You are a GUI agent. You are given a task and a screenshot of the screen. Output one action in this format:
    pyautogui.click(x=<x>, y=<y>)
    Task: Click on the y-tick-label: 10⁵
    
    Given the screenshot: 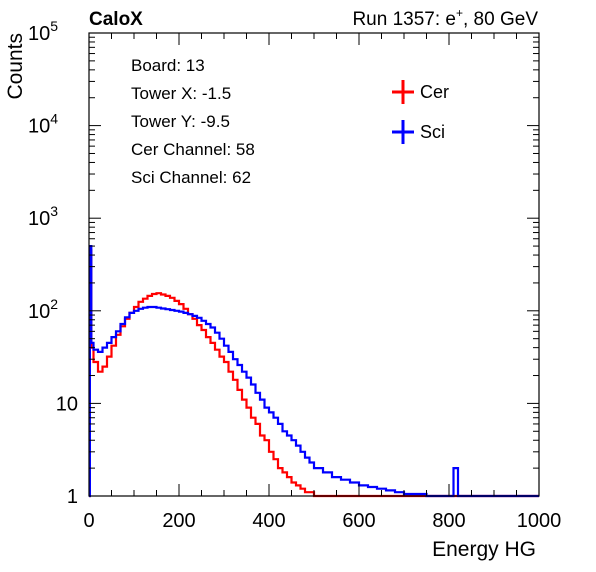 What is the action you would take?
    pyautogui.click(x=43, y=31)
    